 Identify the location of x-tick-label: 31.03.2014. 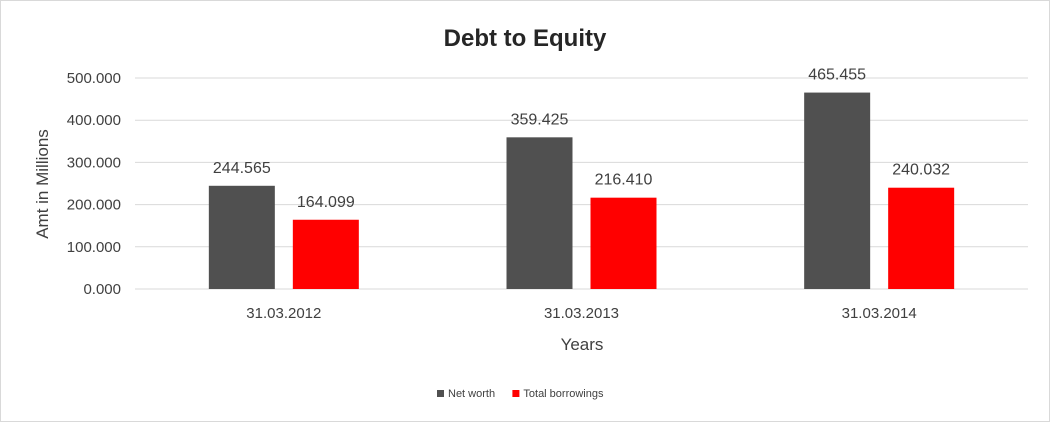
(879, 313).